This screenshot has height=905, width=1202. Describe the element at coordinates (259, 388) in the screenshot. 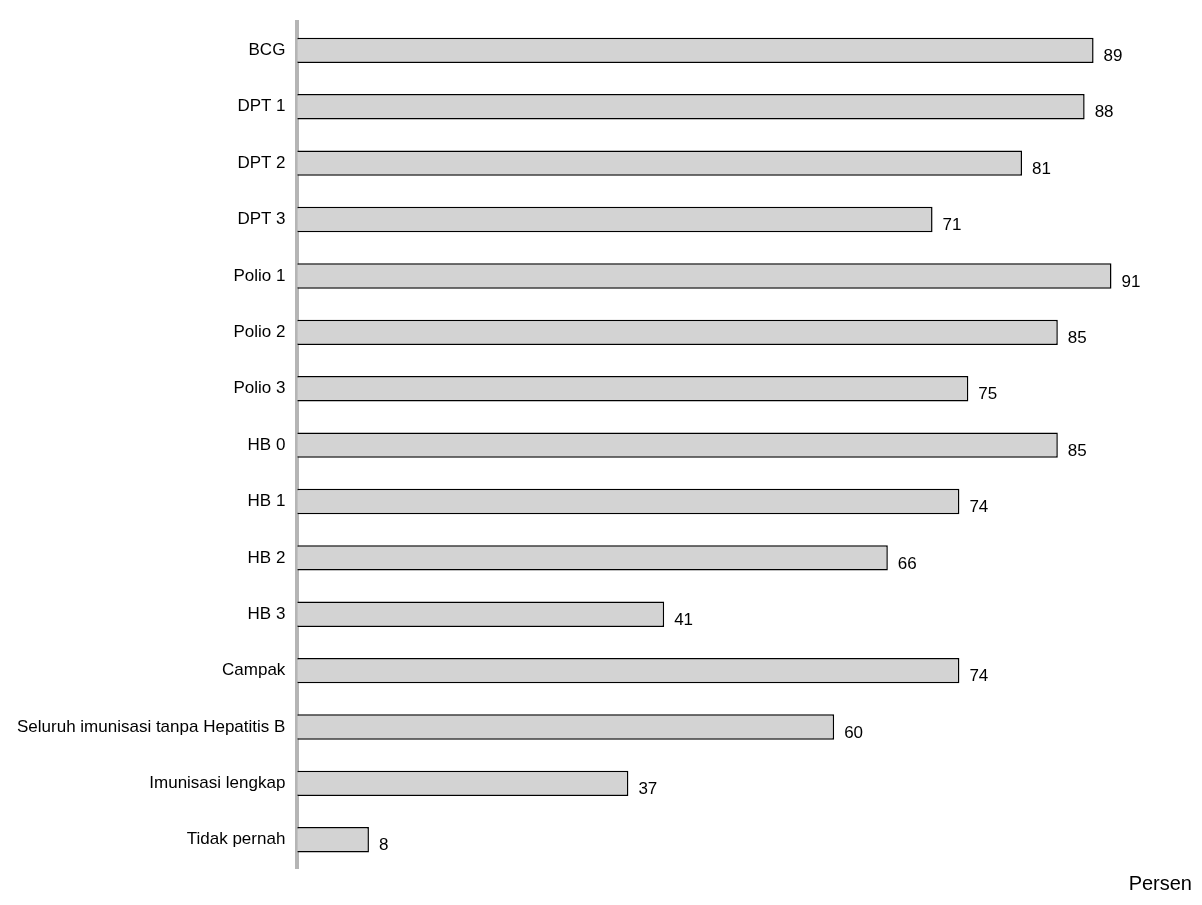

I see `y-tick-label: Polio 3` at that location.